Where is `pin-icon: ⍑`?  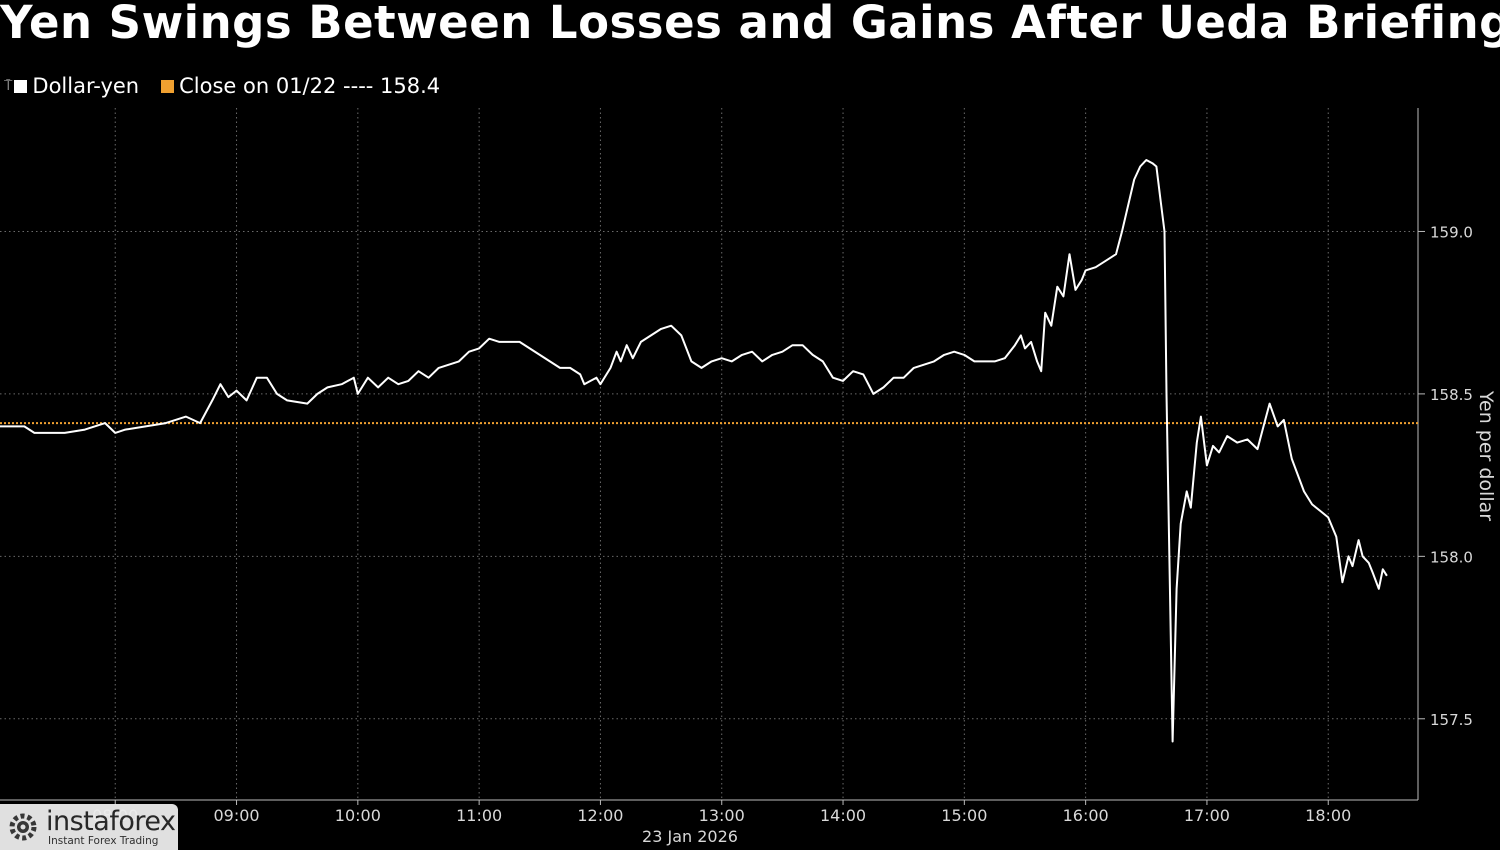 pin-icon: ⍑ is located at coordinates (8, 86).